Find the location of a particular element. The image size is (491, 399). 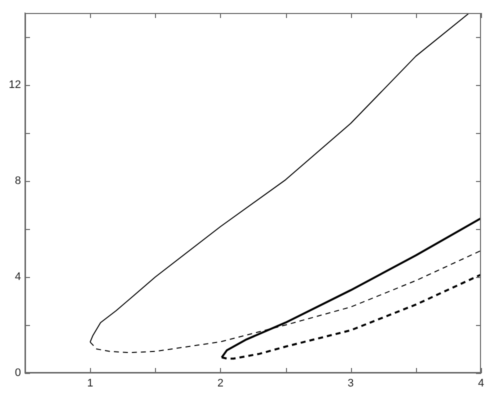

y-tick-label: 0 is located at coordinates (17, 373).